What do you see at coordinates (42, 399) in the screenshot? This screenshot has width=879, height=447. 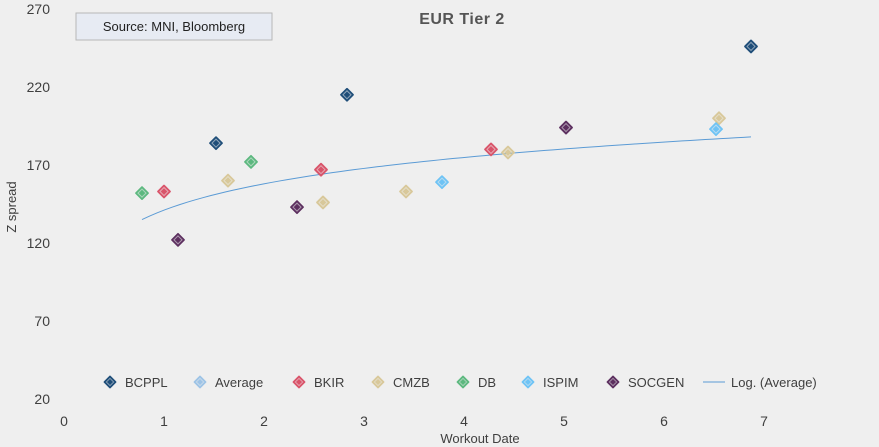 I see `y-tick-label: 20` at bounding box center [42, 399].